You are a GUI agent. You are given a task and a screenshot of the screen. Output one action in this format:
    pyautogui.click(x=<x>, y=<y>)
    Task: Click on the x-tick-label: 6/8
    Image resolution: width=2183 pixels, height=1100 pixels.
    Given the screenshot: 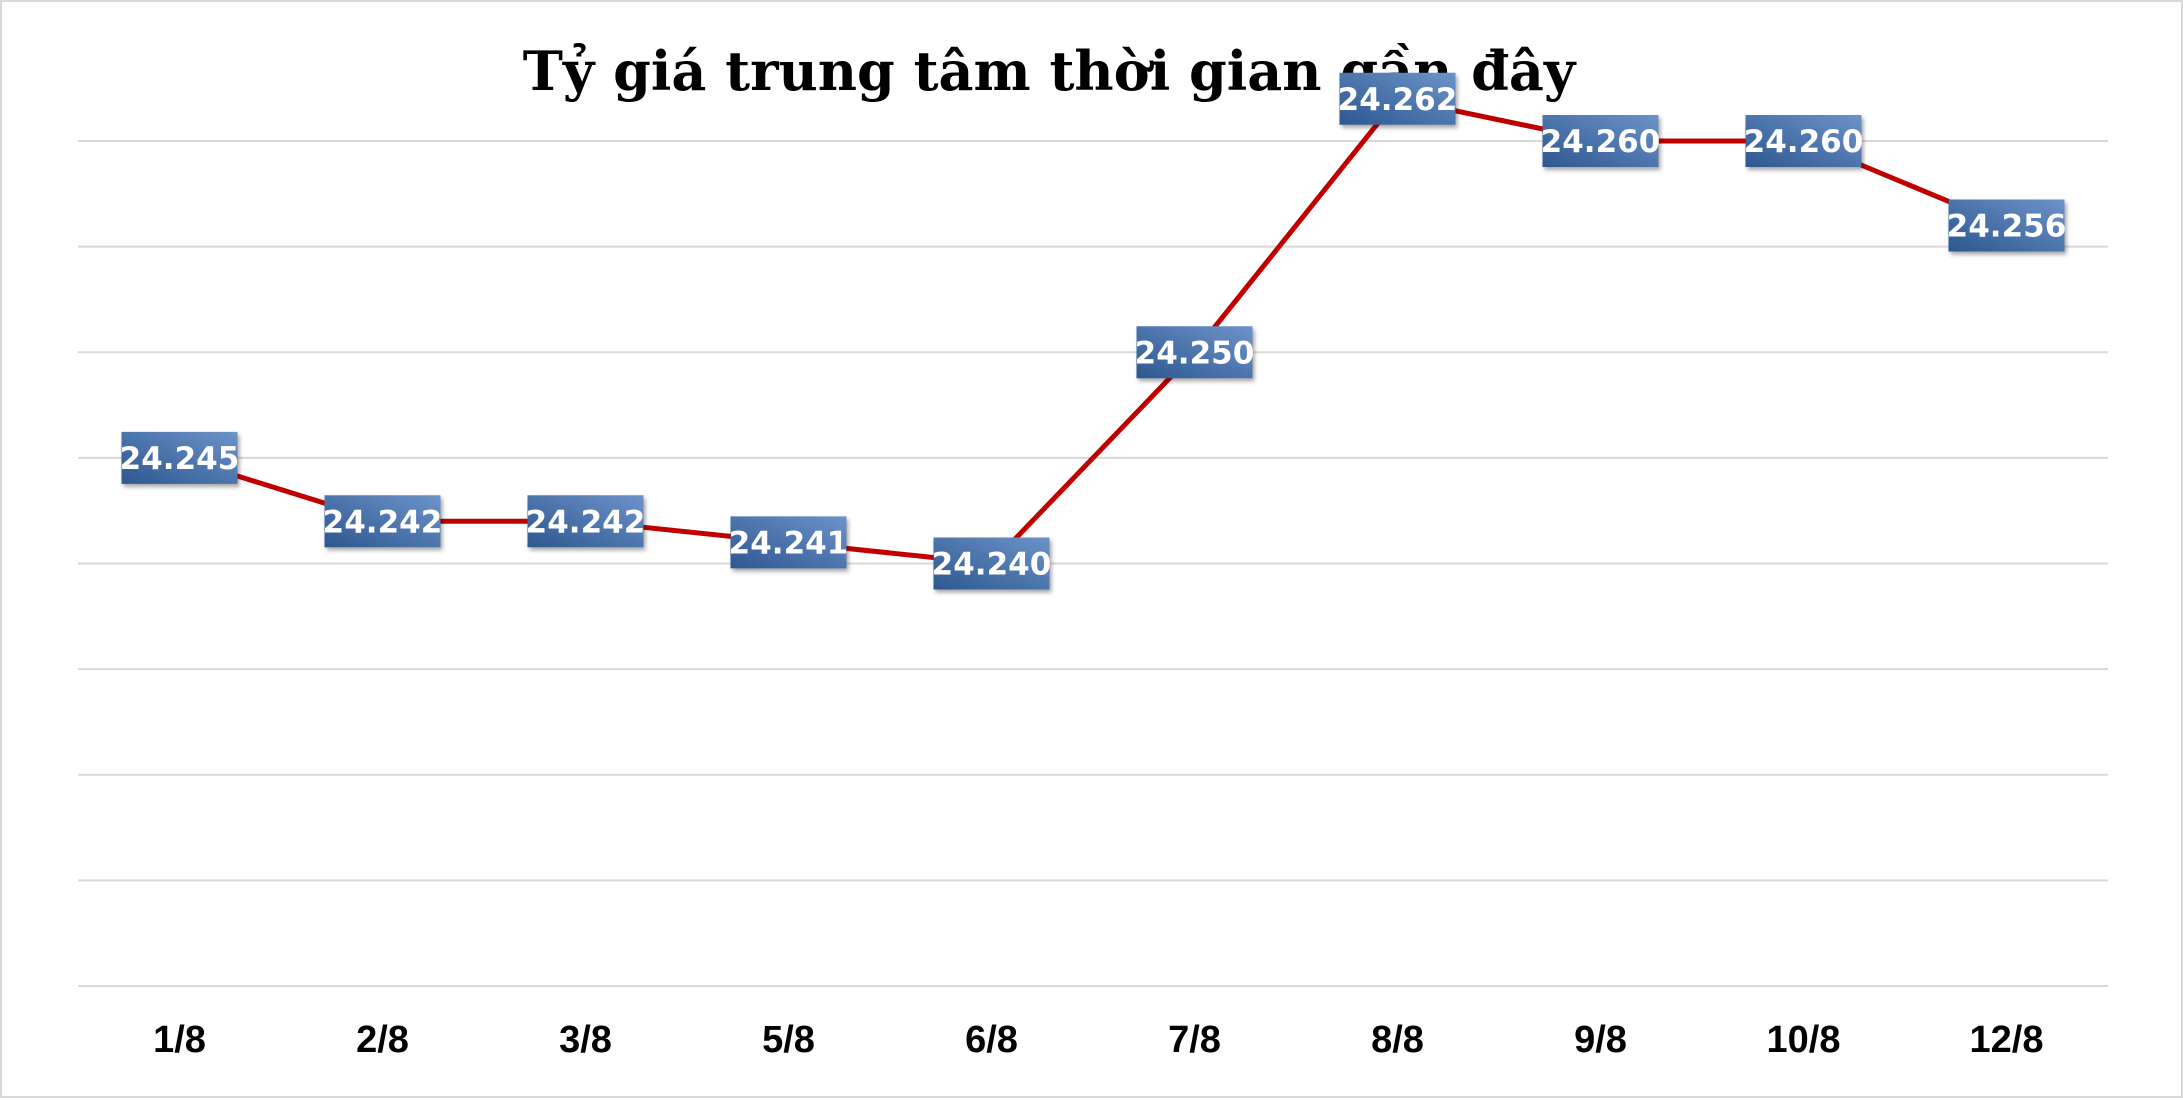 What is the action you would take?
    pyautogui.click(x=991, y=1040)
    